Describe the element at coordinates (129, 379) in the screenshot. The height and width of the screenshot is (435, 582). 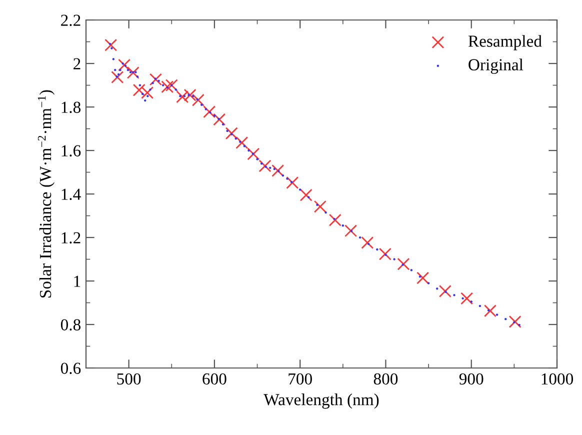
I see `x-tick-label: 500` at that location.